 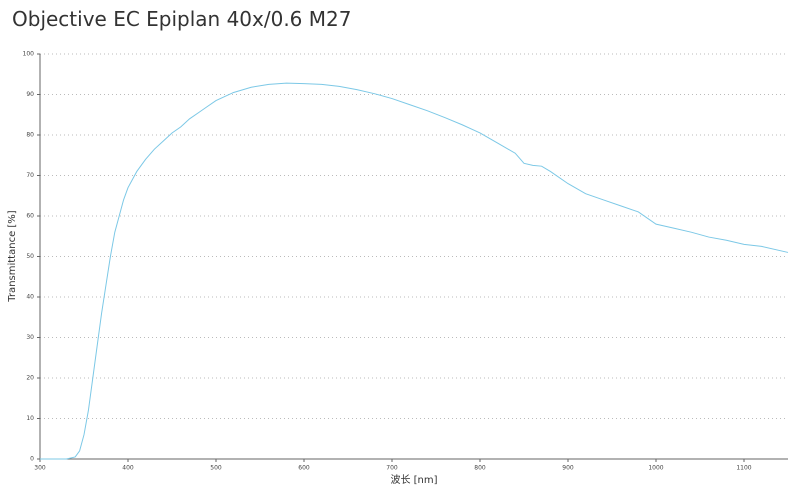 I want to click on x-tick-label: 900, so click(x=568, y=468).